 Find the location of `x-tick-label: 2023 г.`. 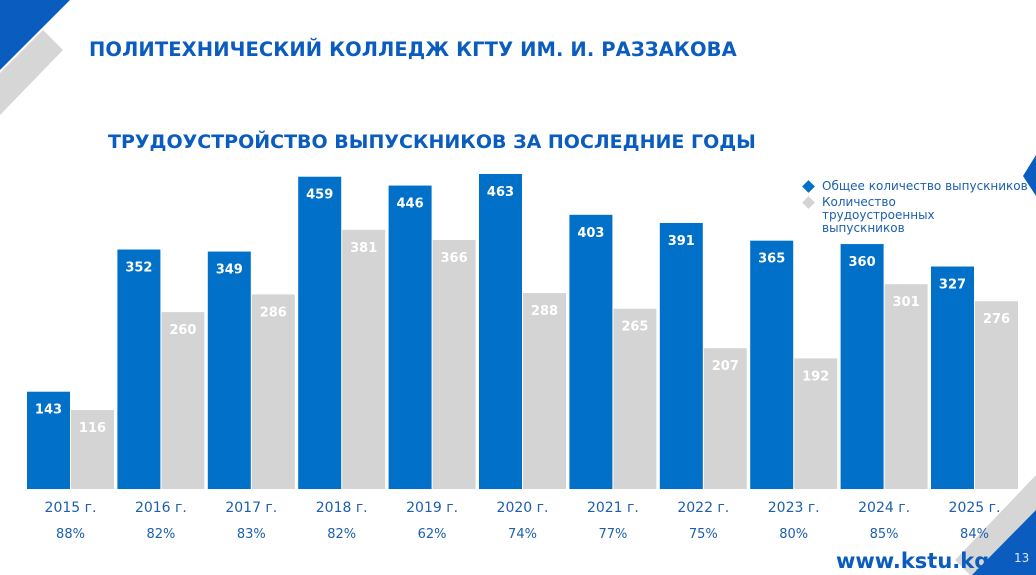

x-tick-label: 2023 г. is located at coordinates (794, 508).